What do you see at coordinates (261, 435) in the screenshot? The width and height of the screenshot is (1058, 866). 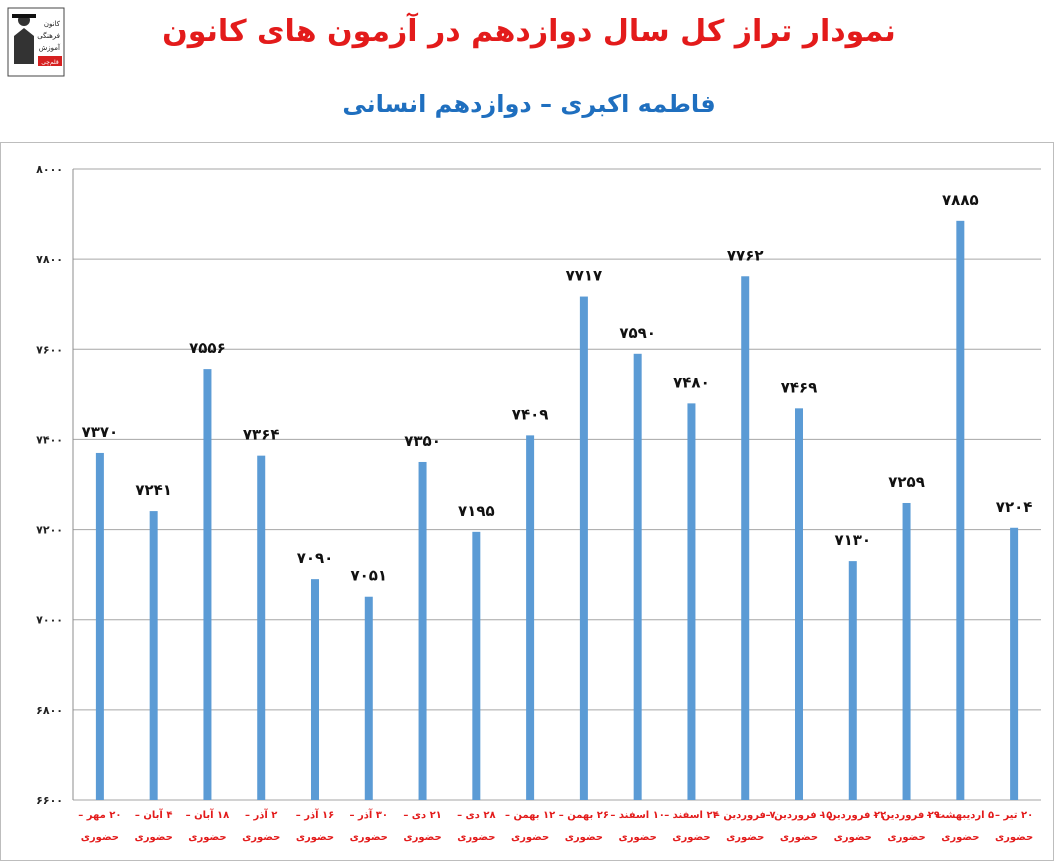 I see `data-label: ۷۳۶۴` at bounding box center [261, 435].